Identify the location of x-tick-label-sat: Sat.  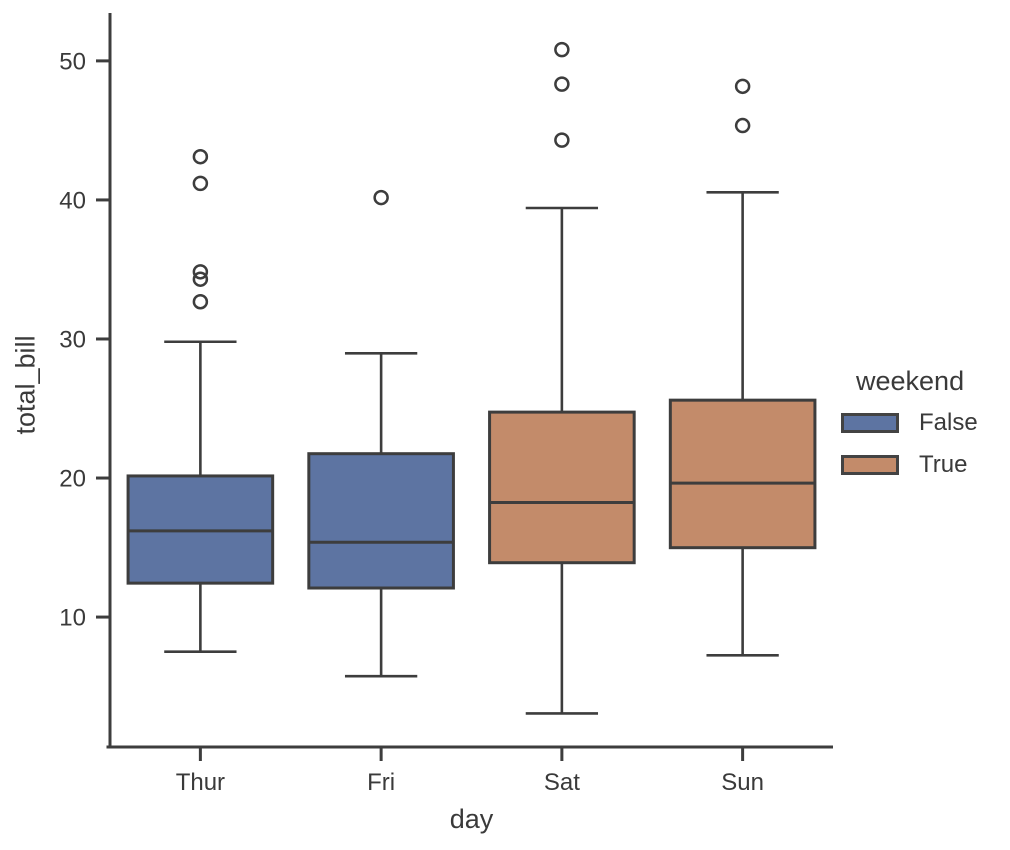
(562, 782).